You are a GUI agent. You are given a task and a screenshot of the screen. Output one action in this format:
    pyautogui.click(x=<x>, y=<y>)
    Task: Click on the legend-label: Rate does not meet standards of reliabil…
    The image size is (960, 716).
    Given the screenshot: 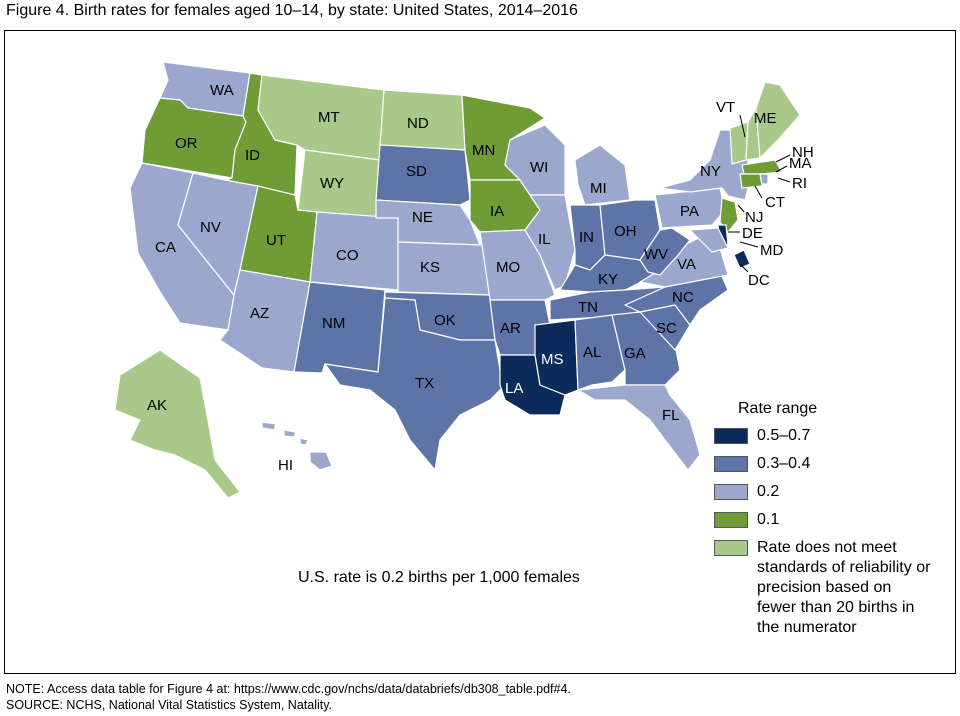 What is the action you would take?
    pyautogui.click(x=844, y=587)
    